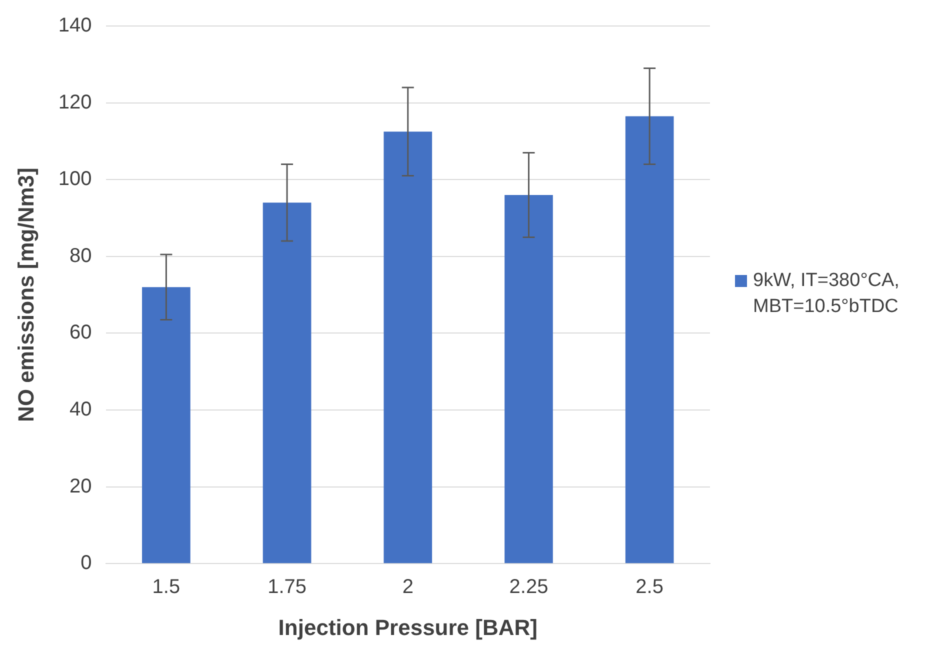  Describe the element at coordinates (75, 102) in the screenshot. I see `y-tick-label: 120` at that location.